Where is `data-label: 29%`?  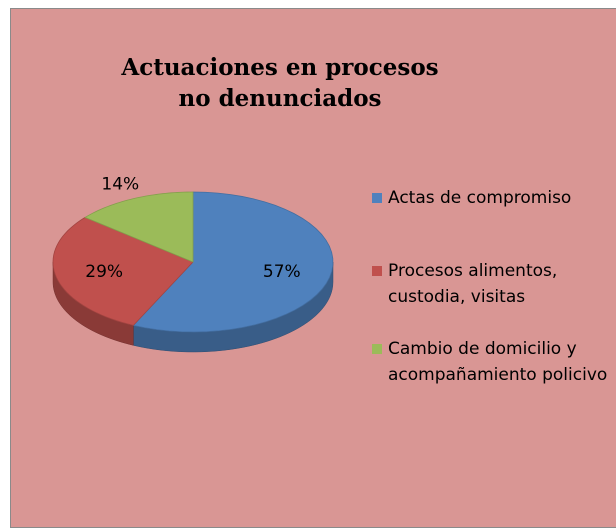 data-label: 29% is located at coordinates (104, 272).